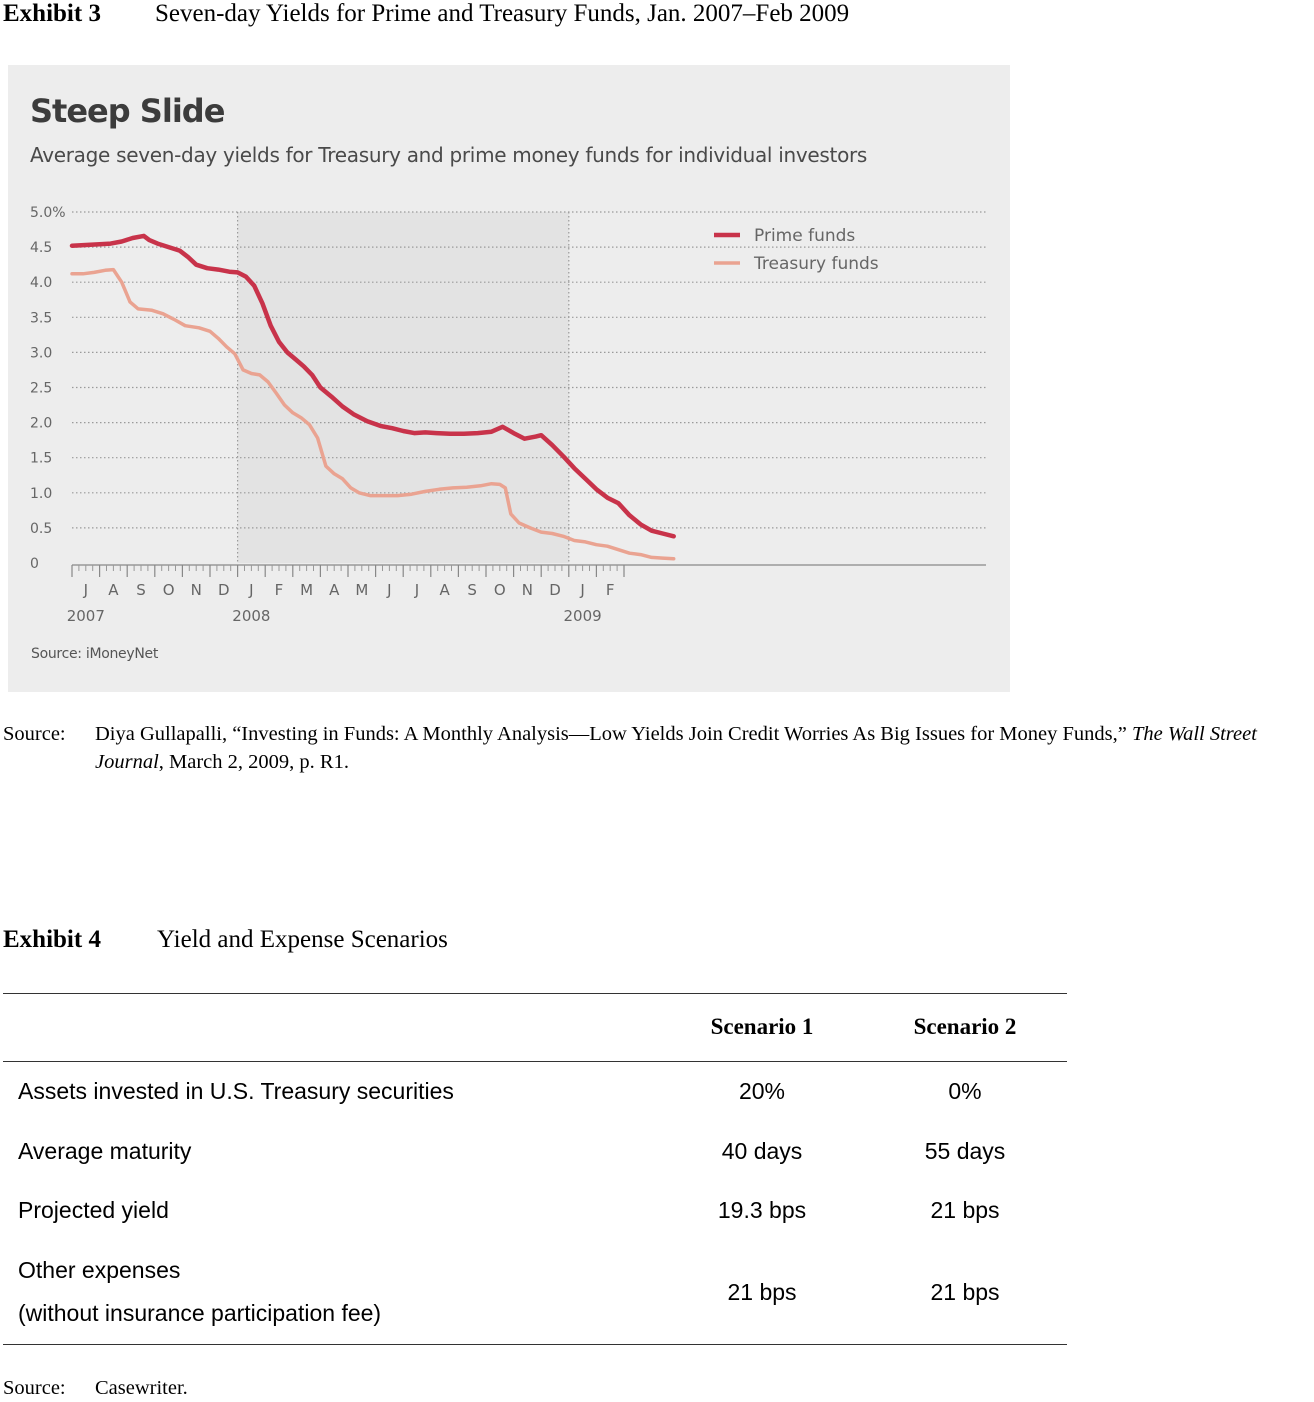  Describe the element at coordinates (965, 1210) in the screenshot. I see `cell-s2-projected-yield: 21 bps` at that location.